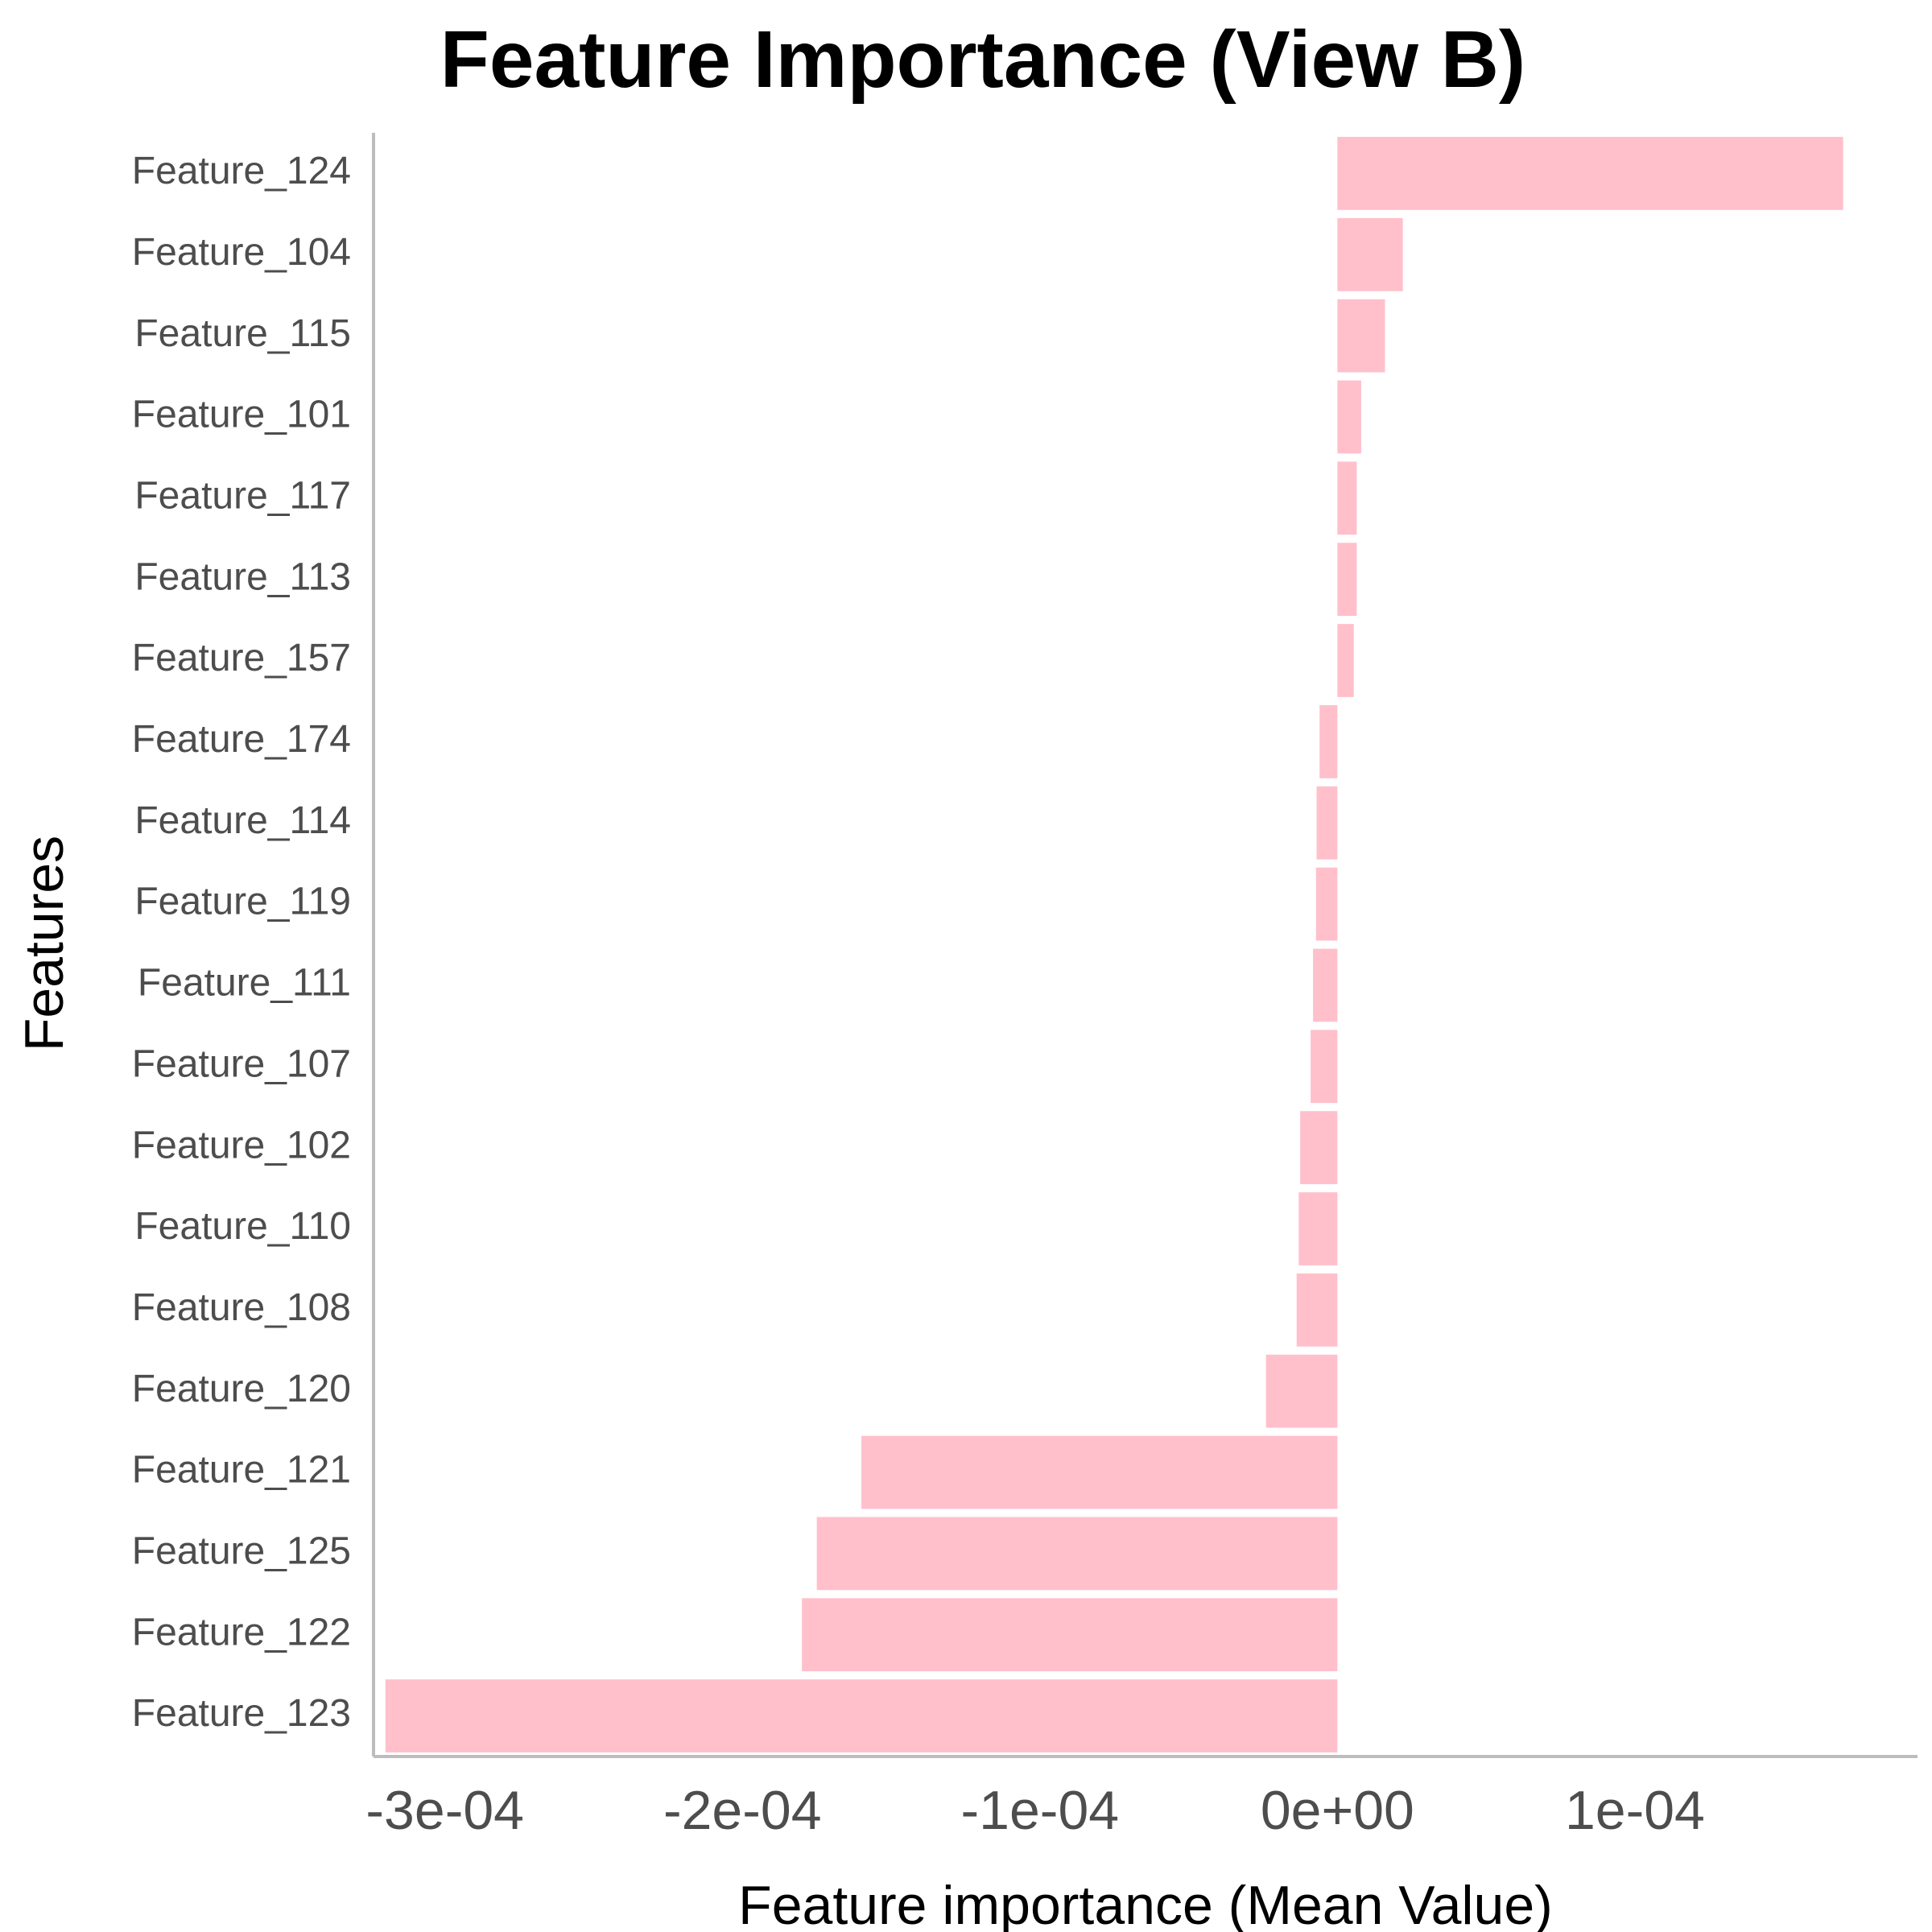  Describe the element at coordinates (242, 576) in the screenshot. I see `y-tick-label: Feature_113` at that location.